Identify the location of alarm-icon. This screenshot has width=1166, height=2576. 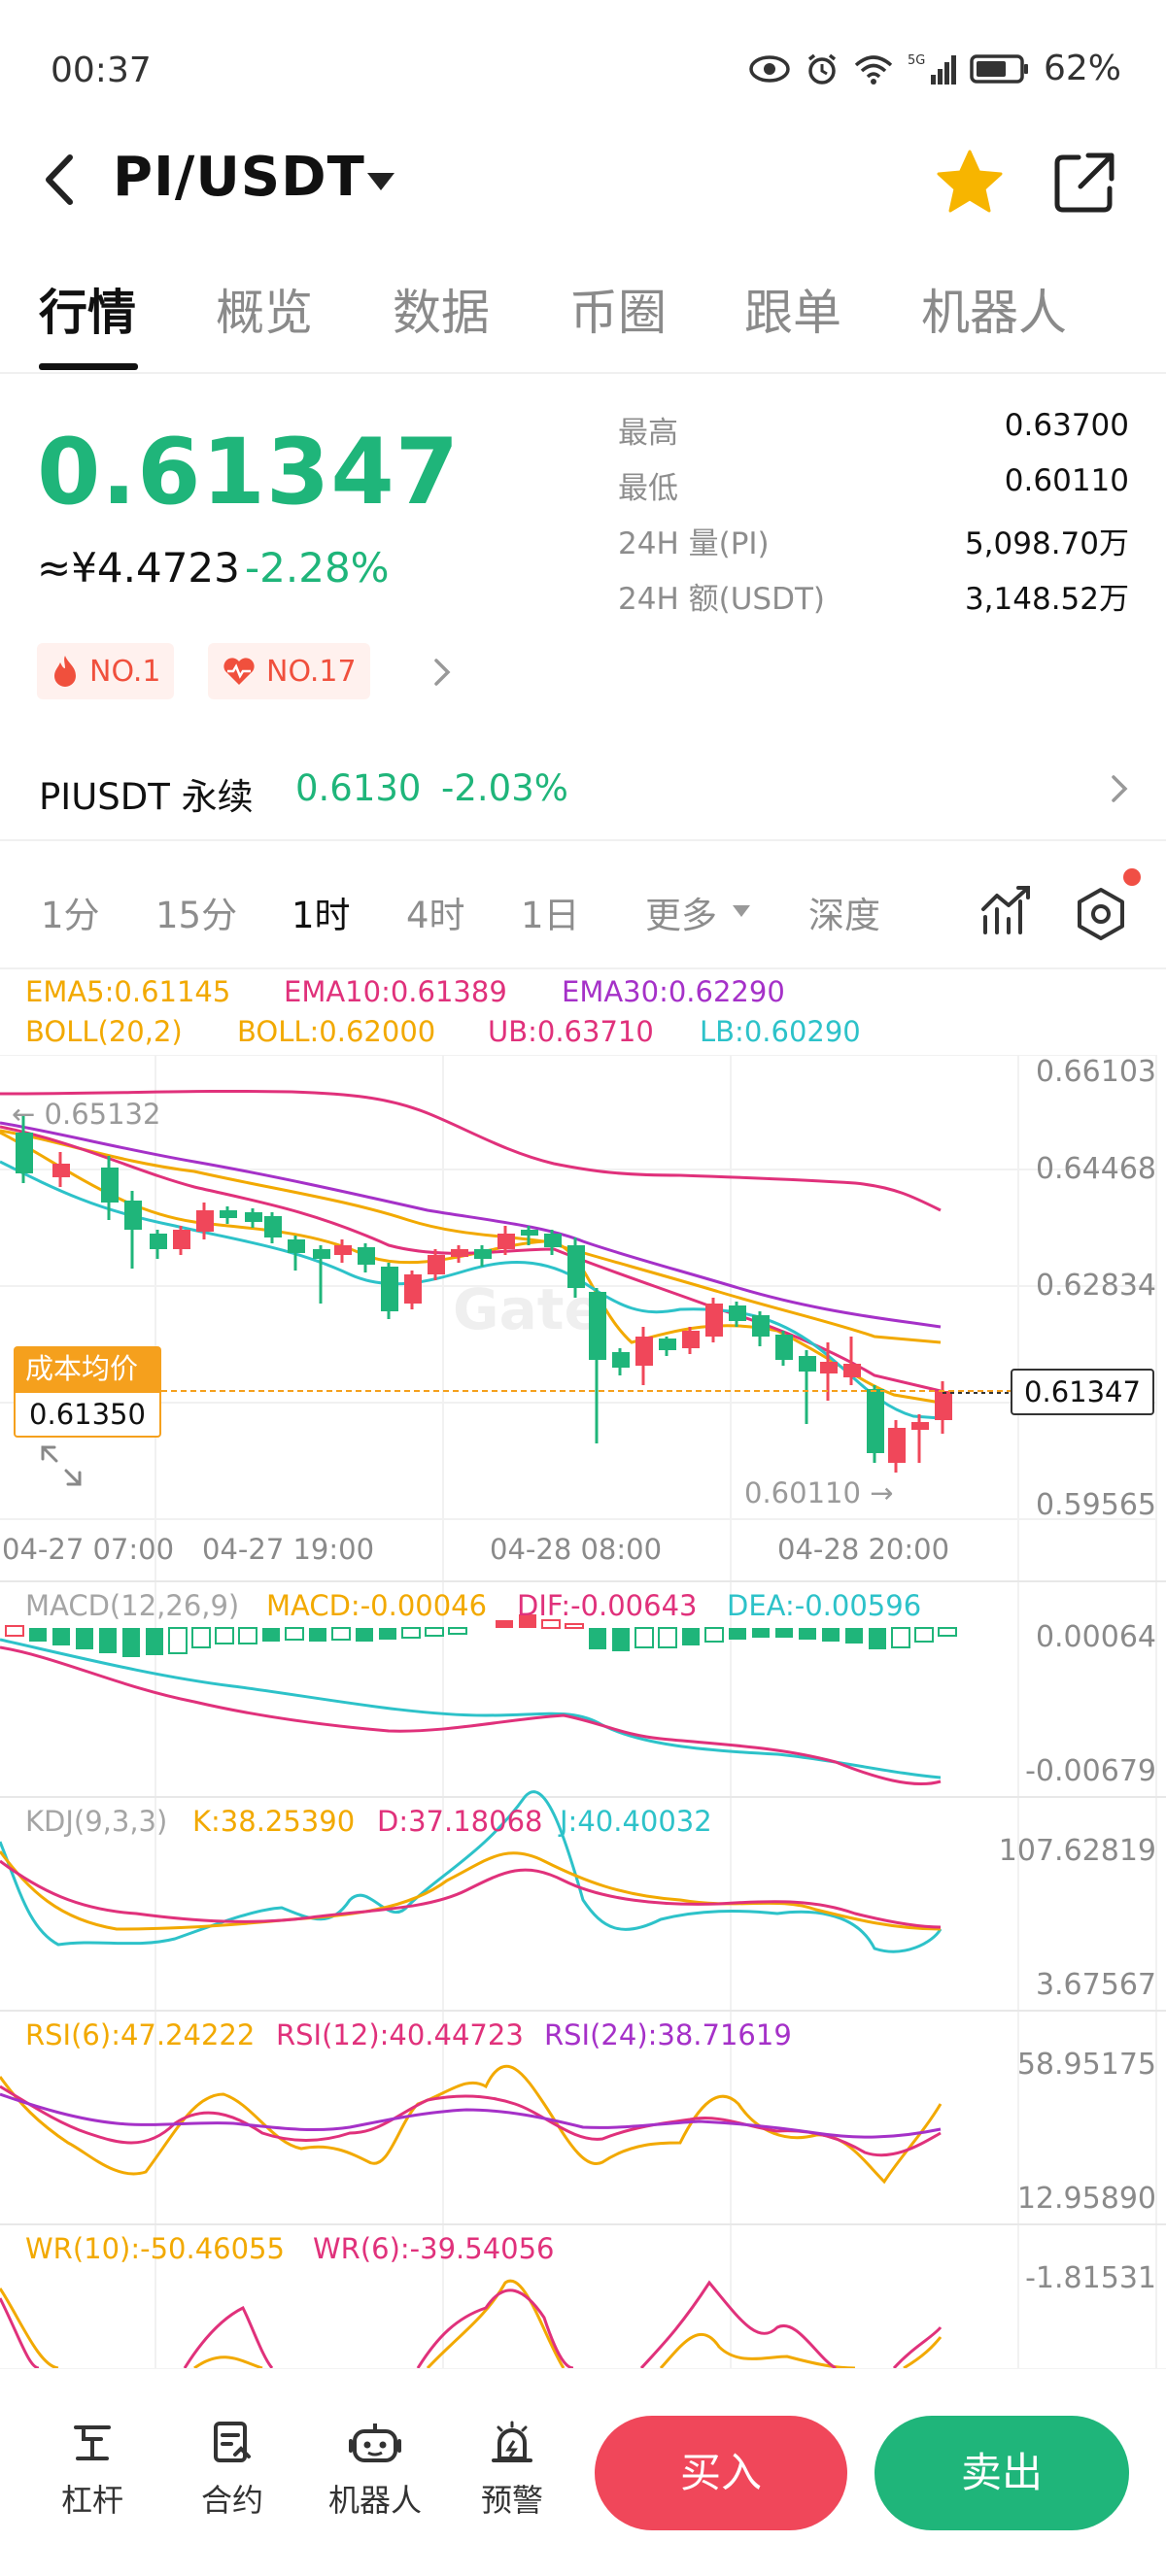
(822, 69).